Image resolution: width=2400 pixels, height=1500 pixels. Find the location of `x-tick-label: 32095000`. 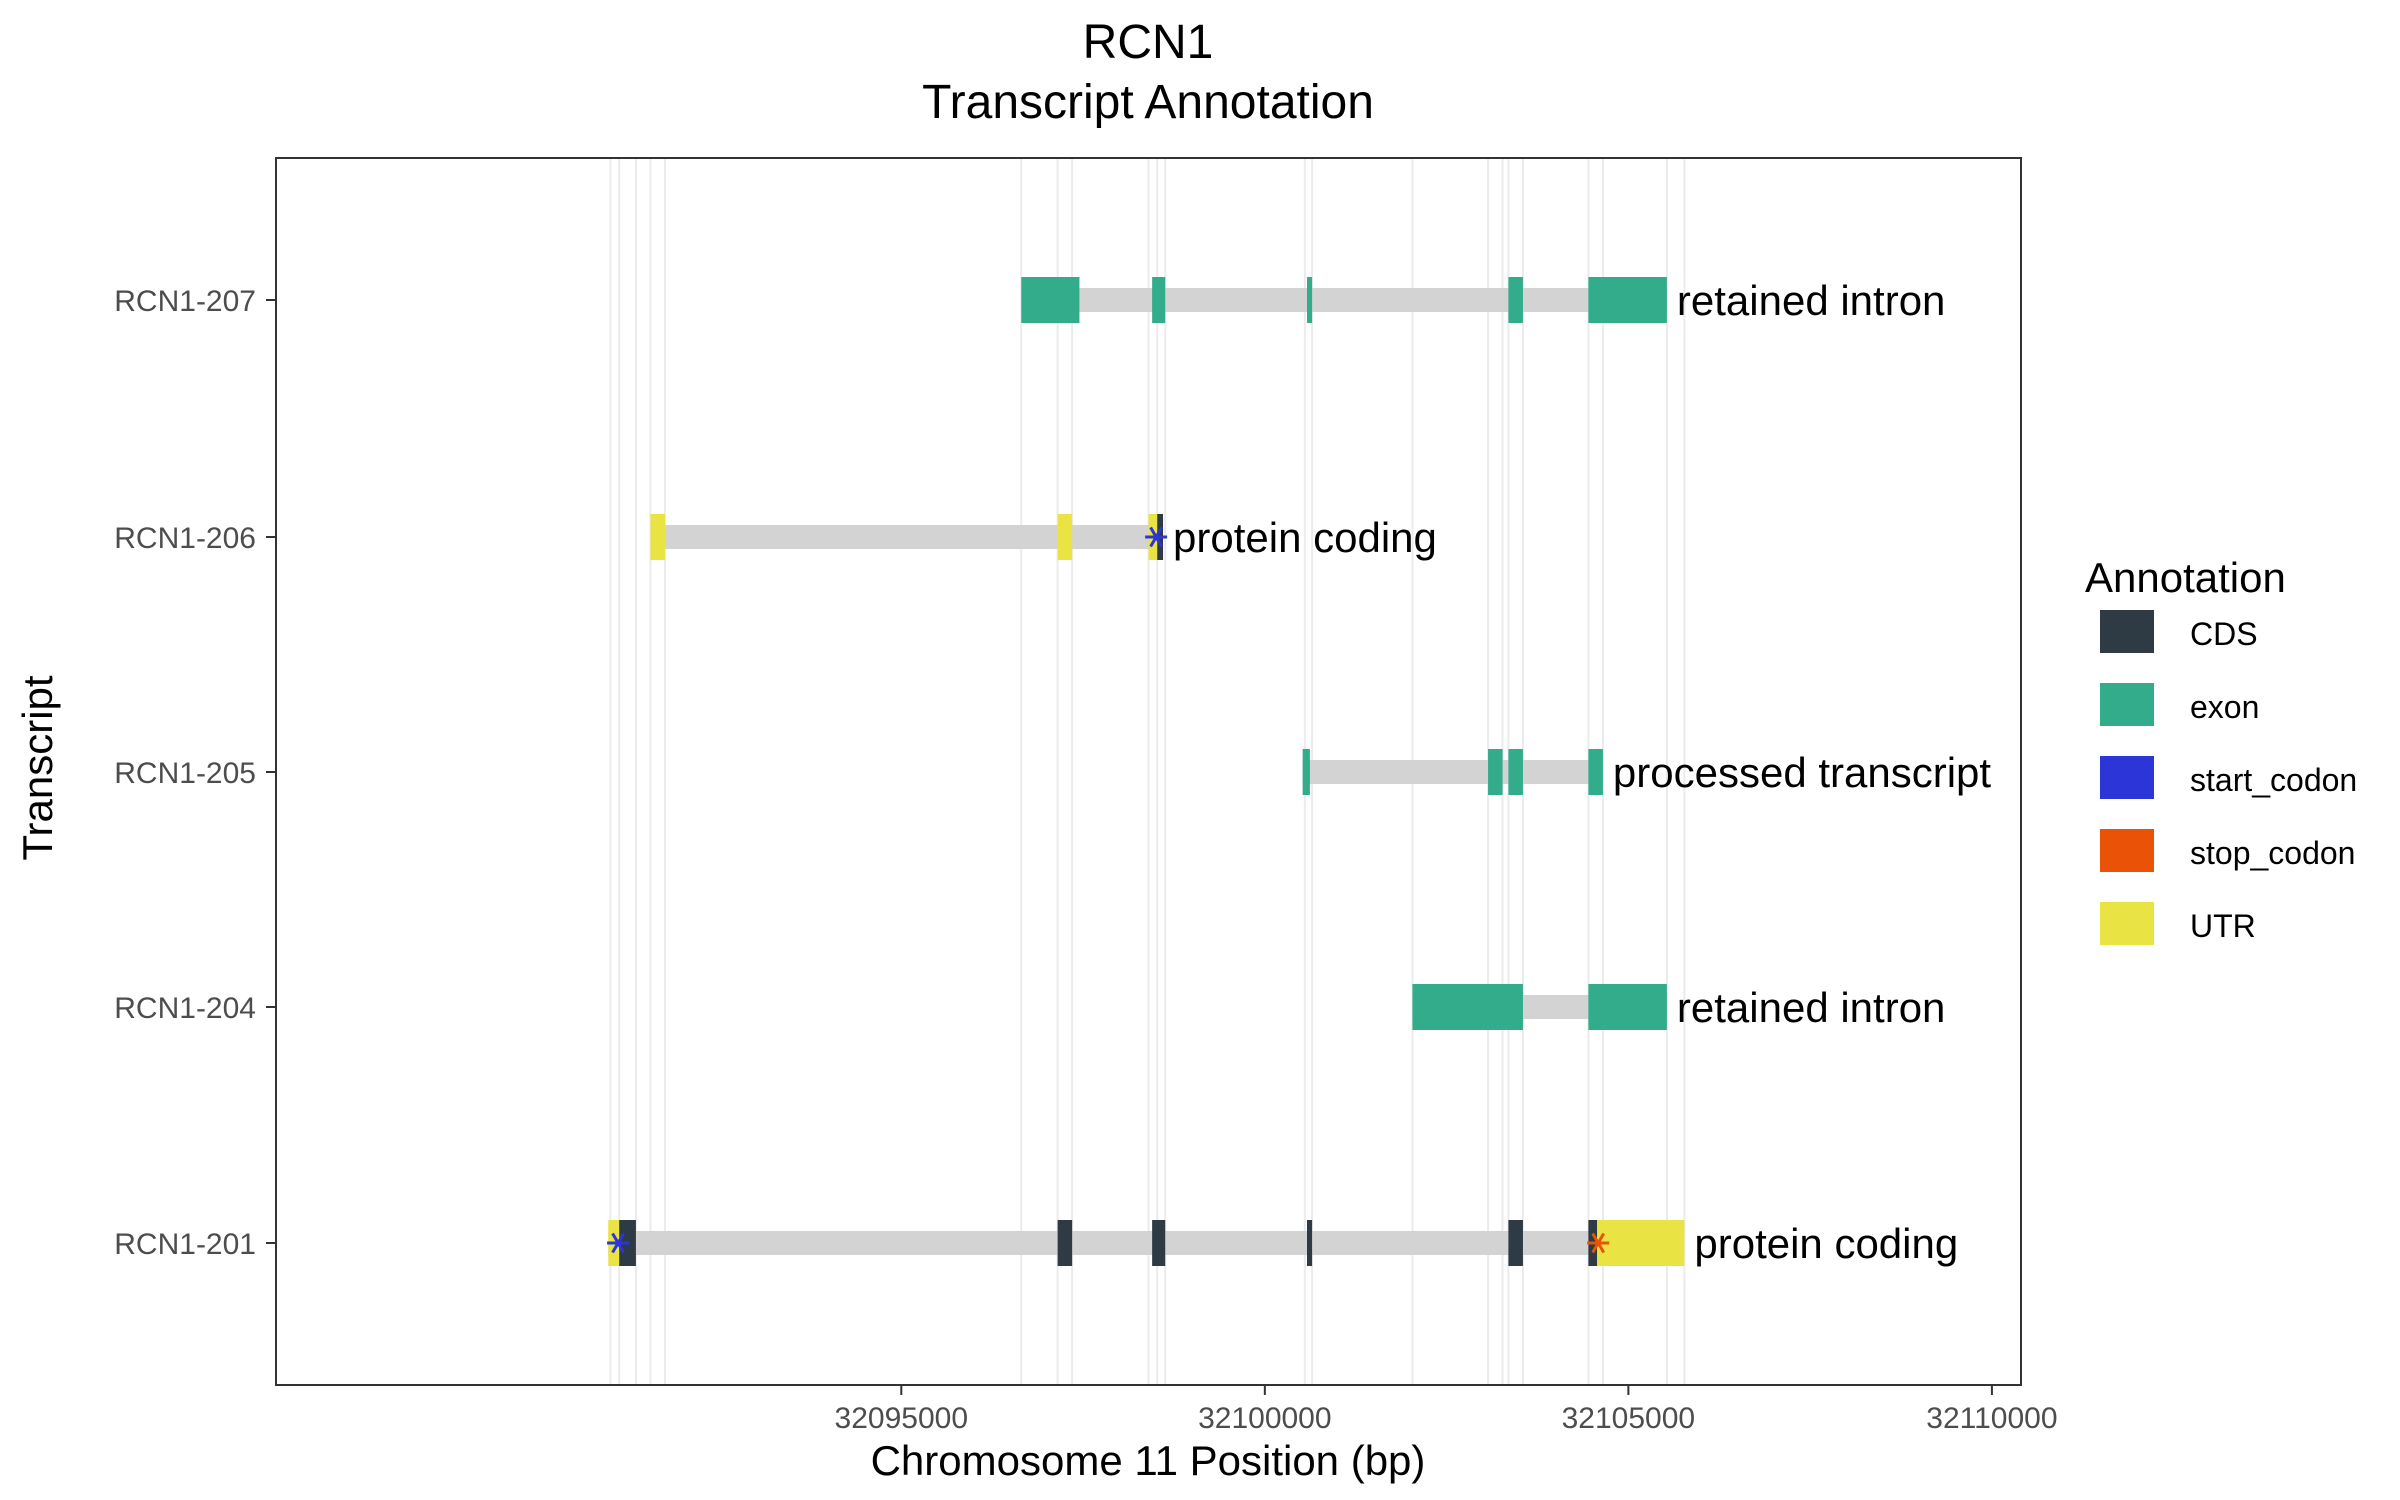

x-tick-label: 32095000 is located at coordinates (901, 1418).